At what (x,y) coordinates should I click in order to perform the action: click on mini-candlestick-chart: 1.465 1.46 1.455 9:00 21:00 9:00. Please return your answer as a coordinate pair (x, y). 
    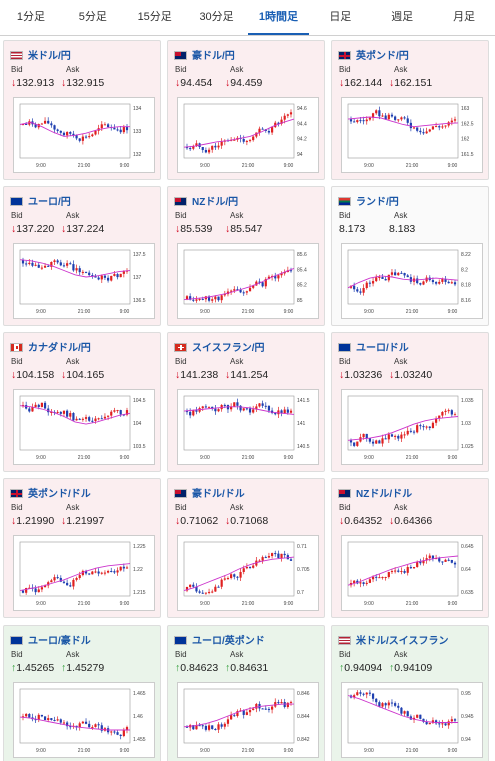
    Looking at the image, I should click on (84, 720).